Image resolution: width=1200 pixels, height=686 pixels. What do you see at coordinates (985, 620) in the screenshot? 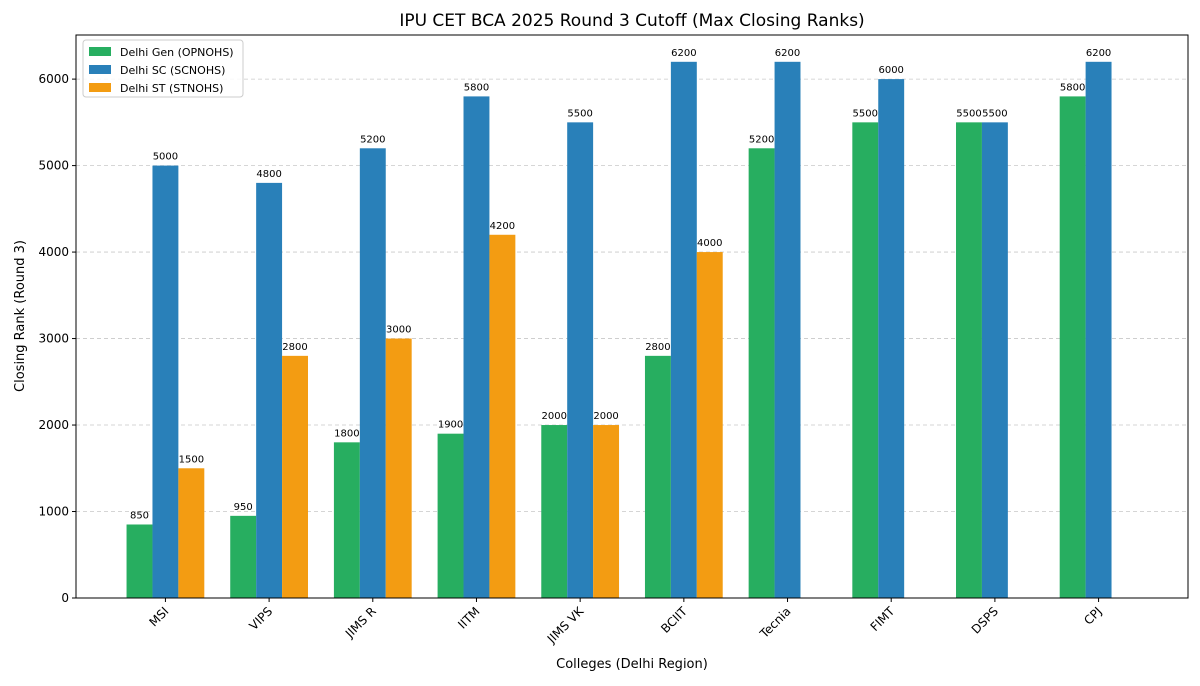
I see `x-tick-label: DSPS` at bounding box center [985, 620].